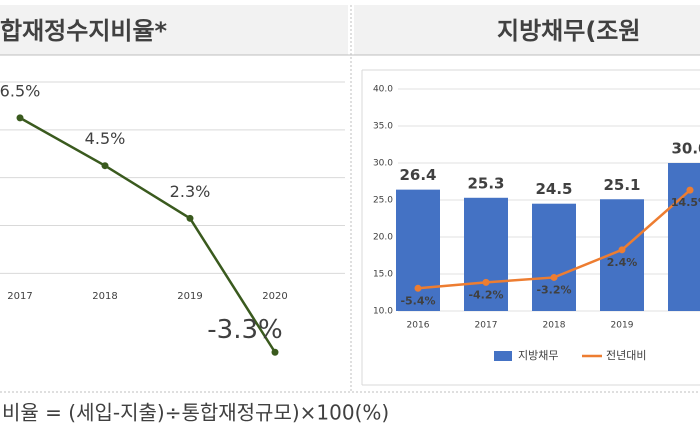  I want to click on y-tick-label: 30.0, so click(383, 164).